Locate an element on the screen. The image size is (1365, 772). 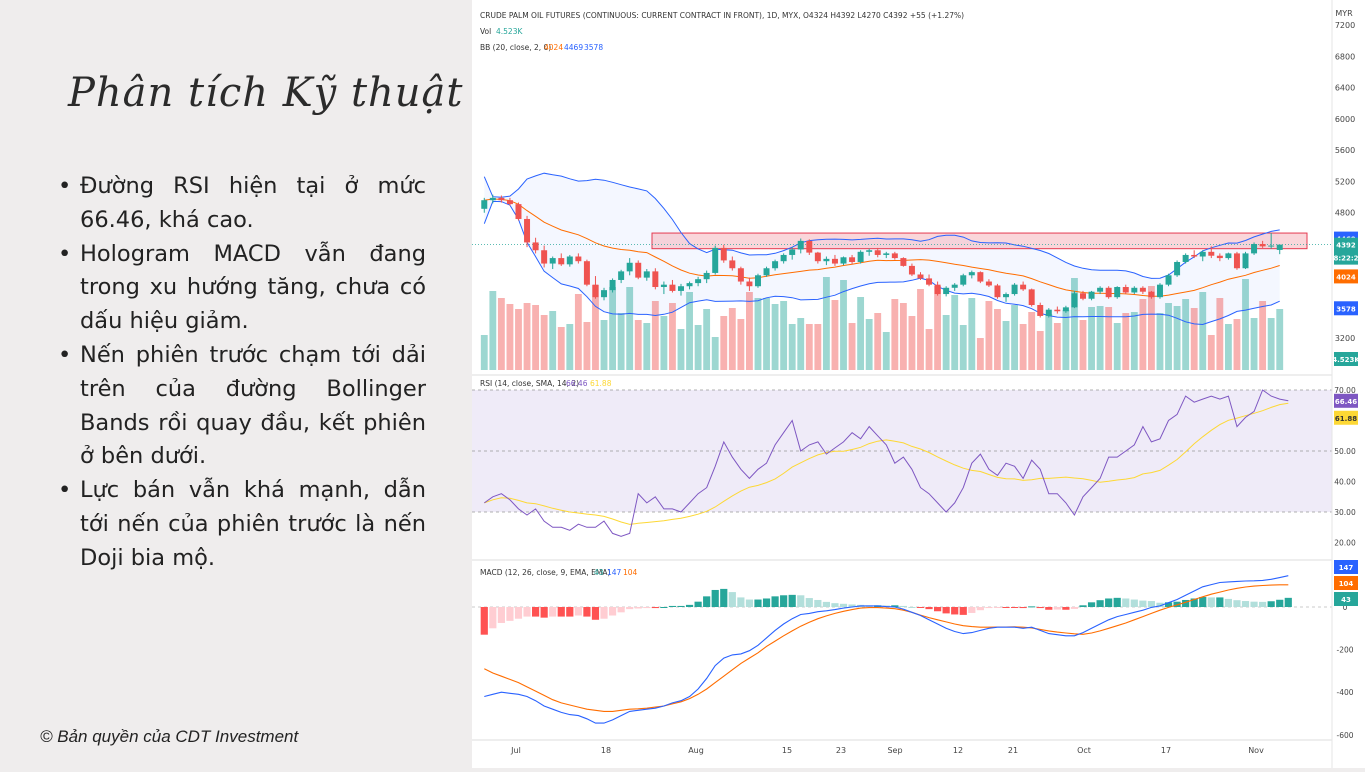
rsi-line is located at coordinates (886, 463).